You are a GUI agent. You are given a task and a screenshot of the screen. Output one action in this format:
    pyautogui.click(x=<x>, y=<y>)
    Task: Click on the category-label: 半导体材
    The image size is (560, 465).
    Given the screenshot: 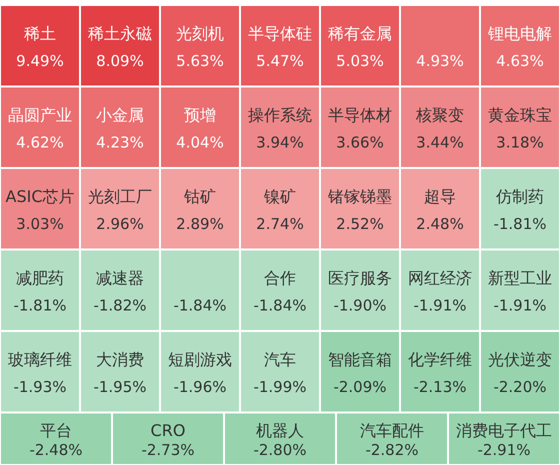 What is the action you would take?
    pyautogui.click(x=360, y=114)
    